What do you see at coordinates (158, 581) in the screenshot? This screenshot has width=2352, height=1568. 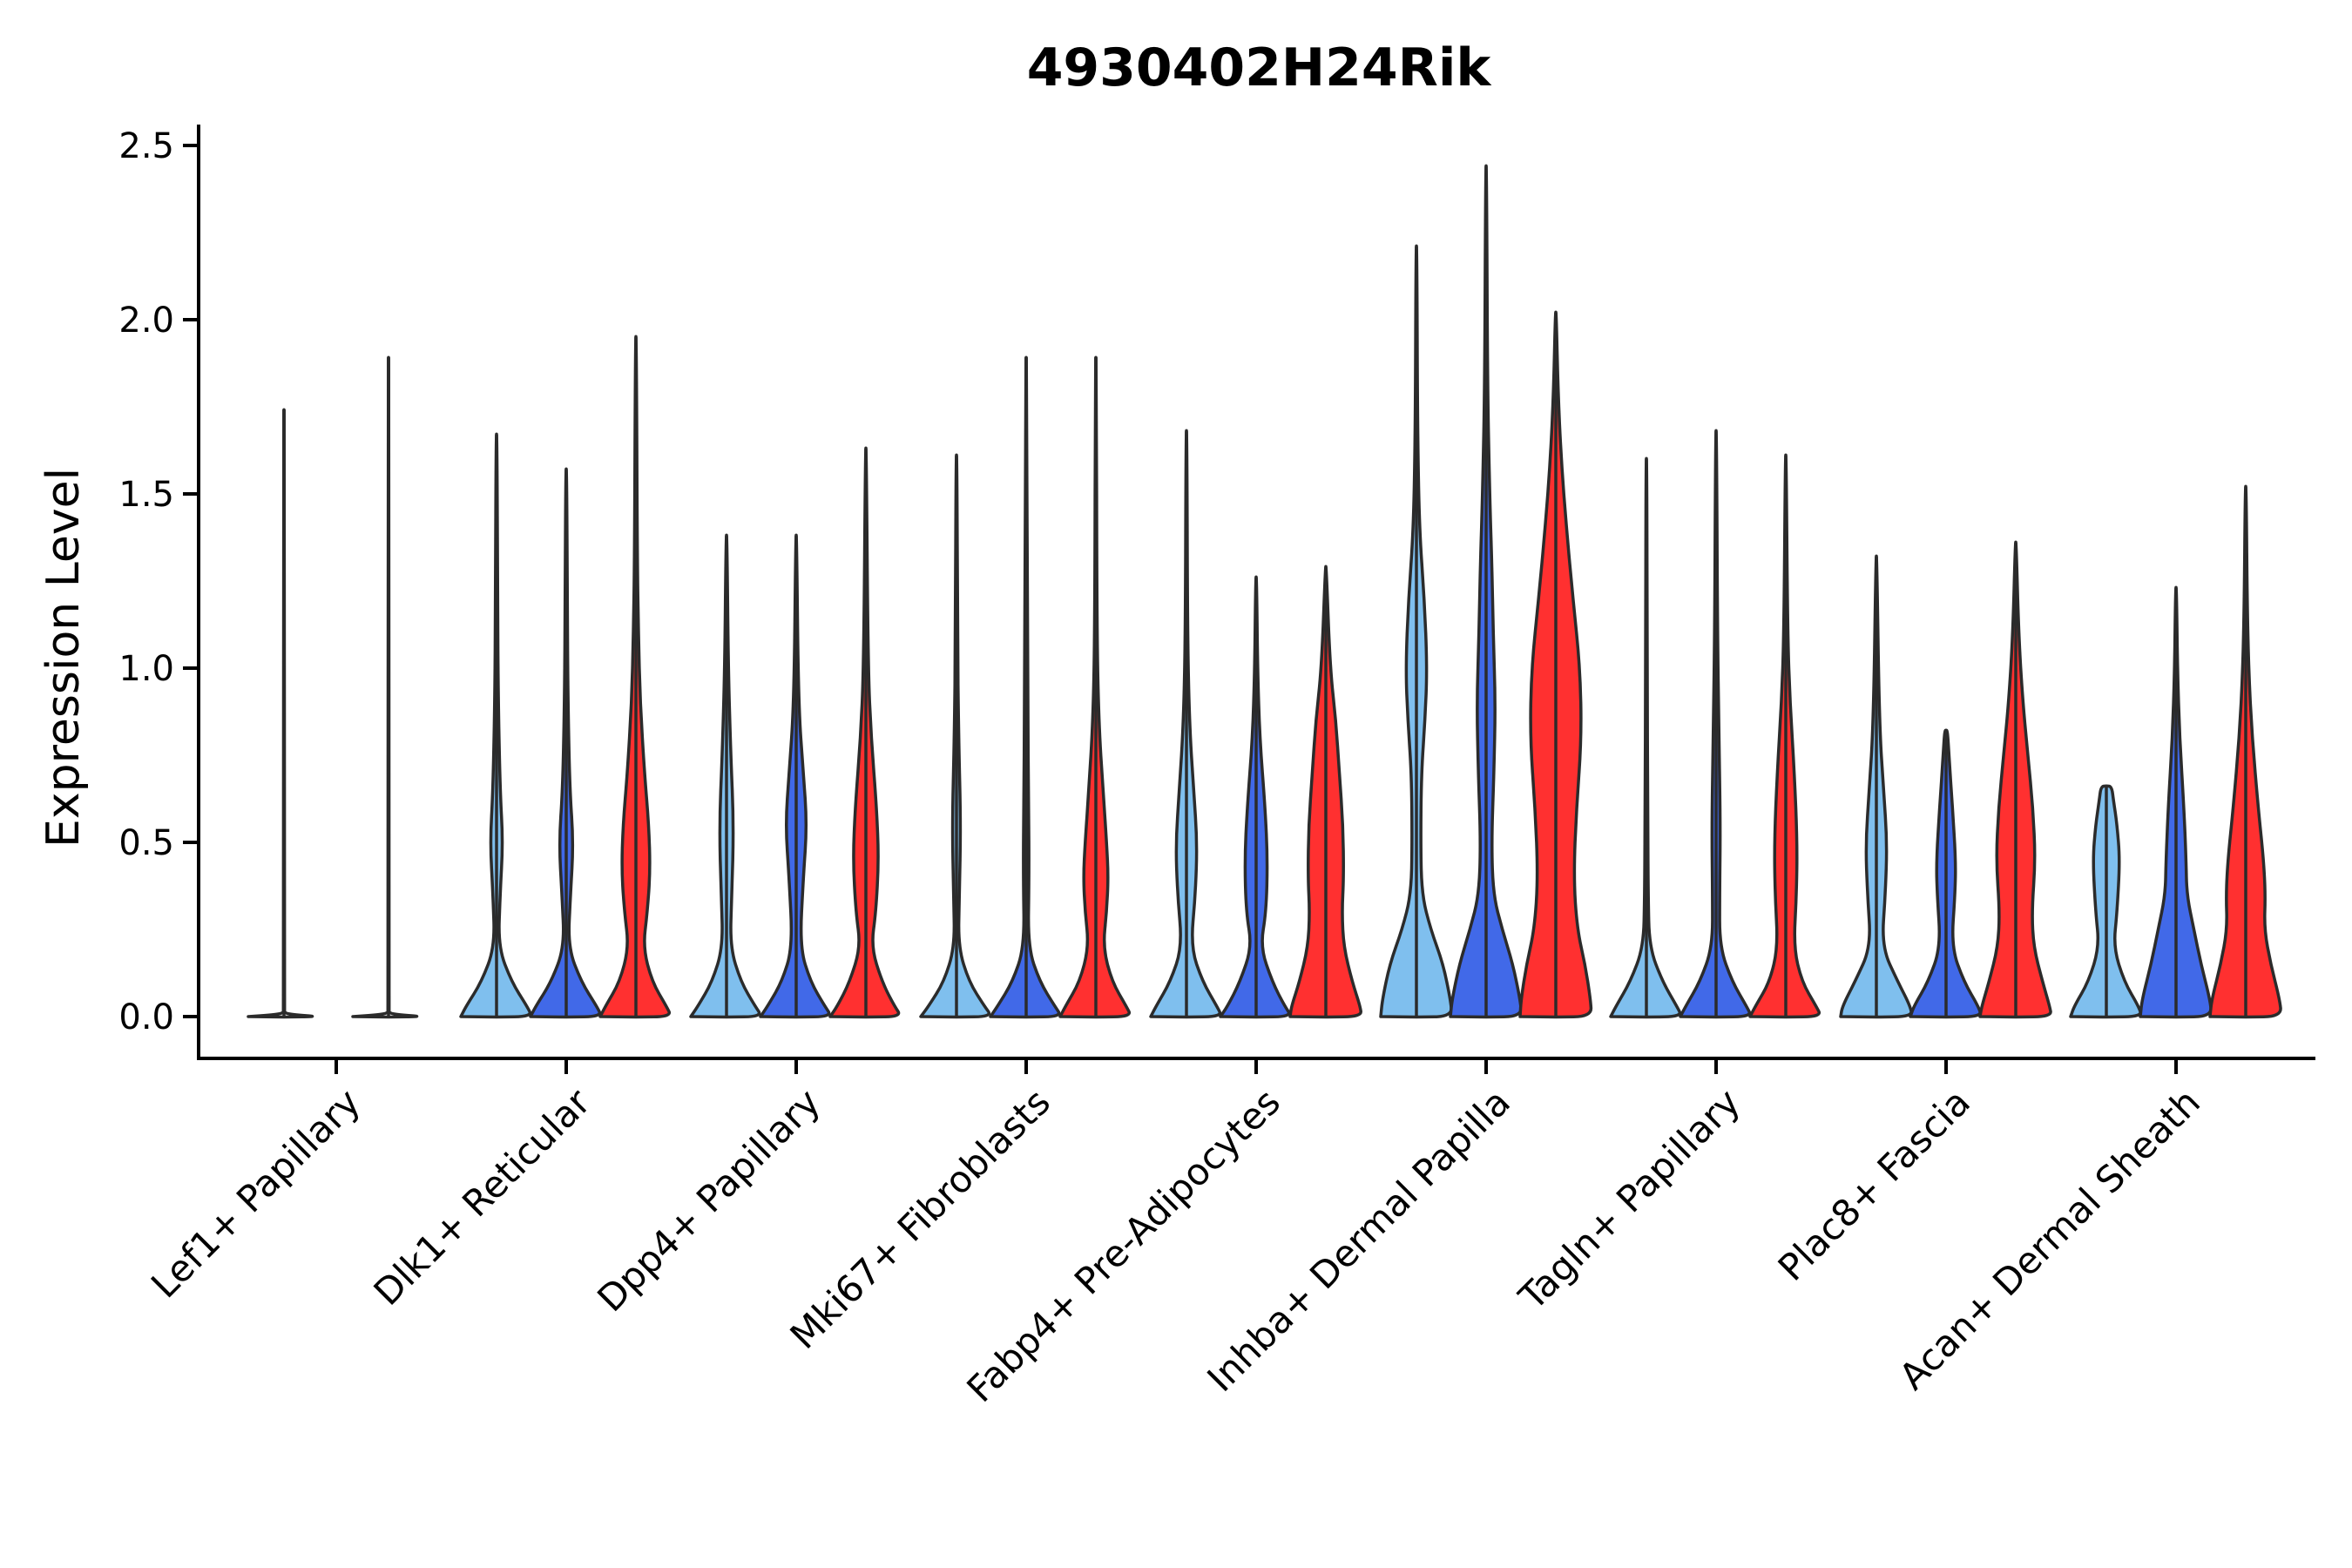 I see `y-axis-ticks: 0.0 0.5 1.0 1.5 2.0 2.5` at bounding box center [158, 581].